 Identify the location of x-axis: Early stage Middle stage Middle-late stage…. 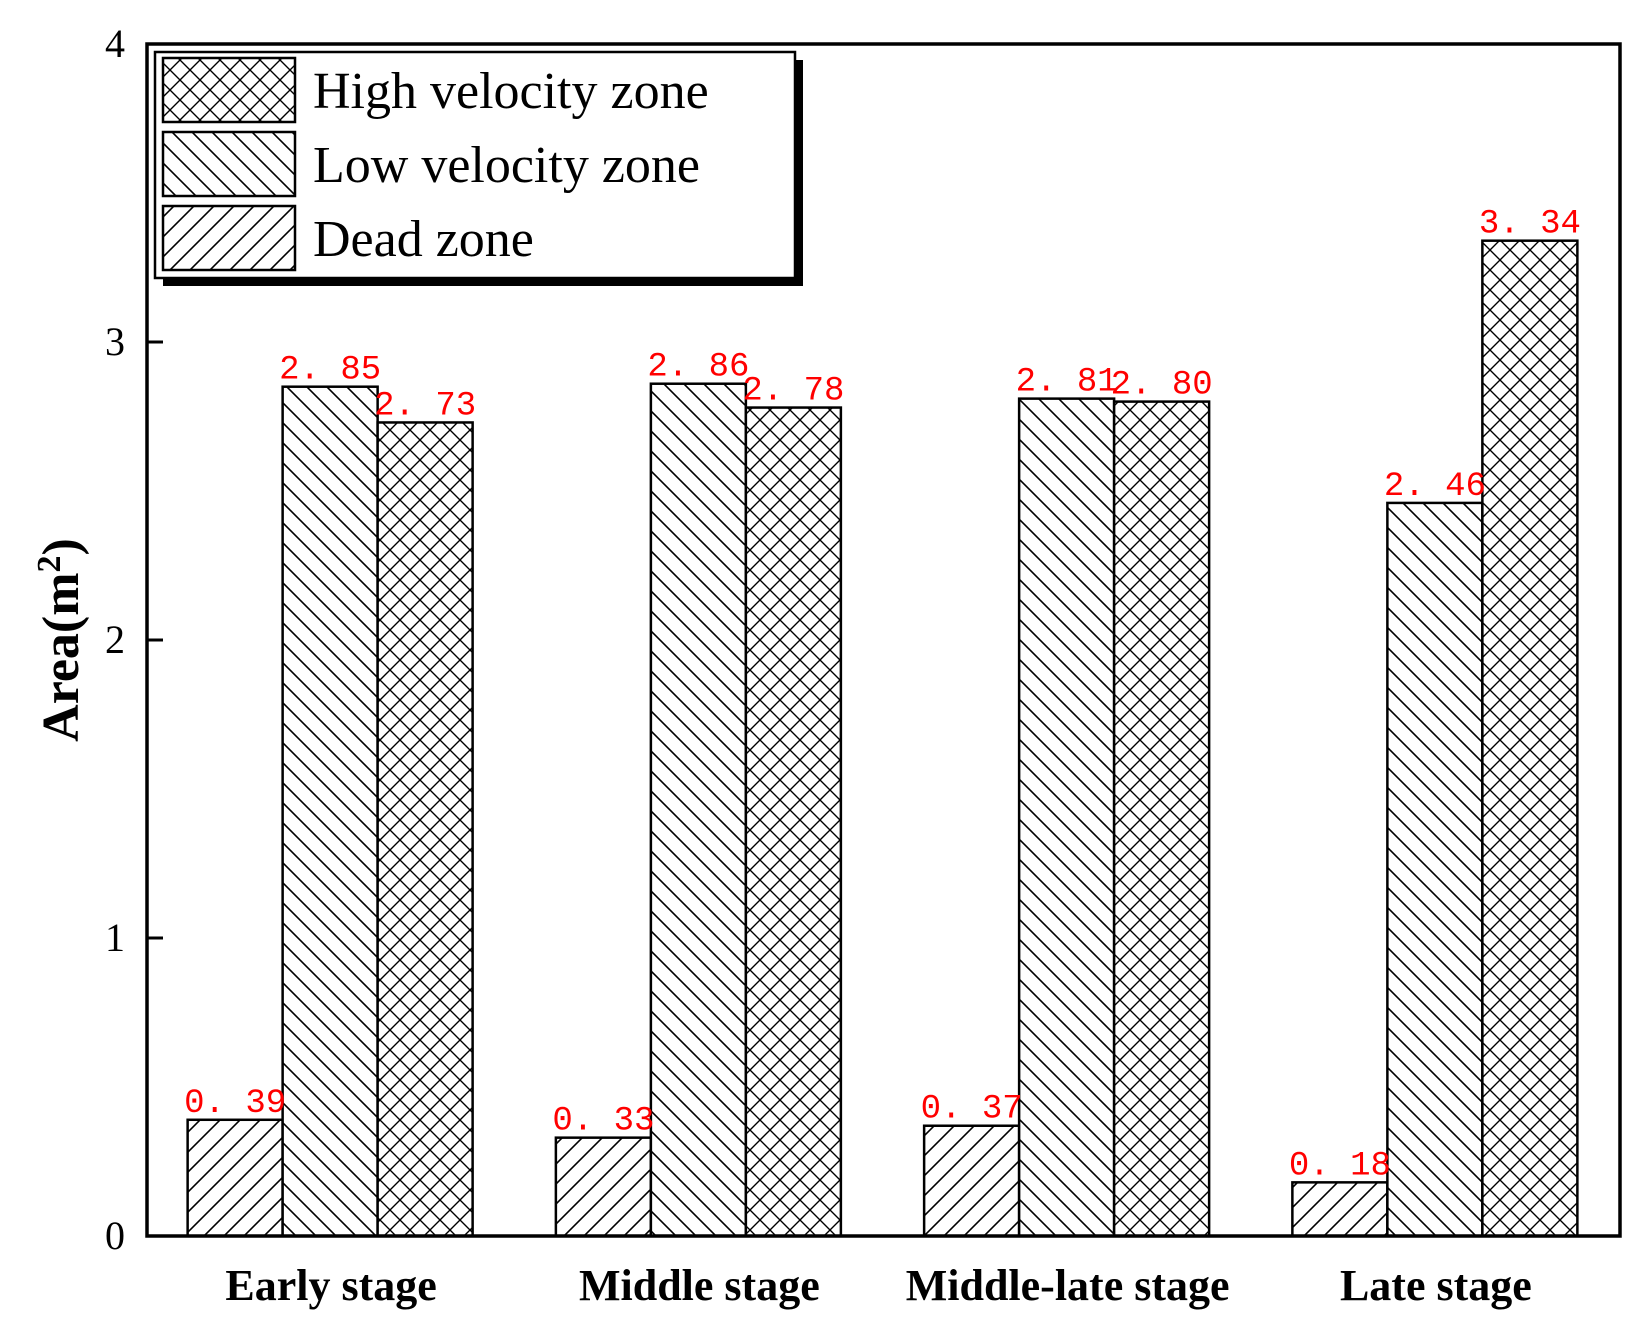
(878, 1285).